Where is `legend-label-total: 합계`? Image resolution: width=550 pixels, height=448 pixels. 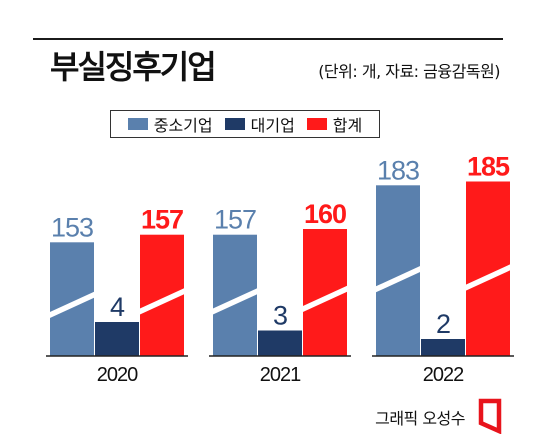 legend-label-total: 합계 is located at coordinates (347, 125).